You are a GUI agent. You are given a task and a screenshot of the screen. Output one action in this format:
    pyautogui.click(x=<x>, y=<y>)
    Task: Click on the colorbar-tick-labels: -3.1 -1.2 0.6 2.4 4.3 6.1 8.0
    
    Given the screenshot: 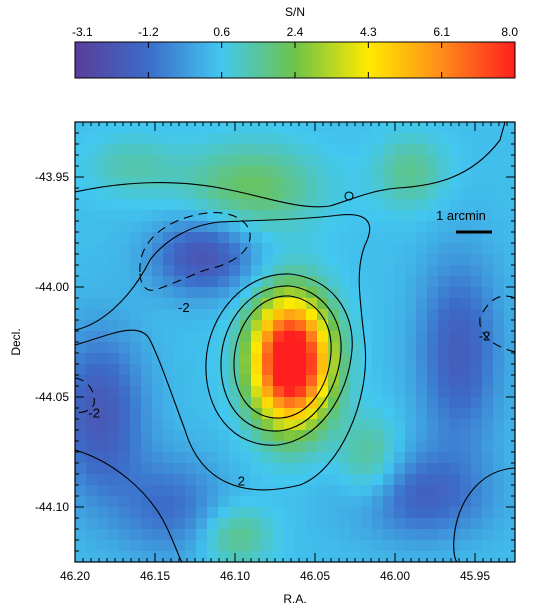 What is the action you would take?
    pyautogui.click(x=295, y=32)
    